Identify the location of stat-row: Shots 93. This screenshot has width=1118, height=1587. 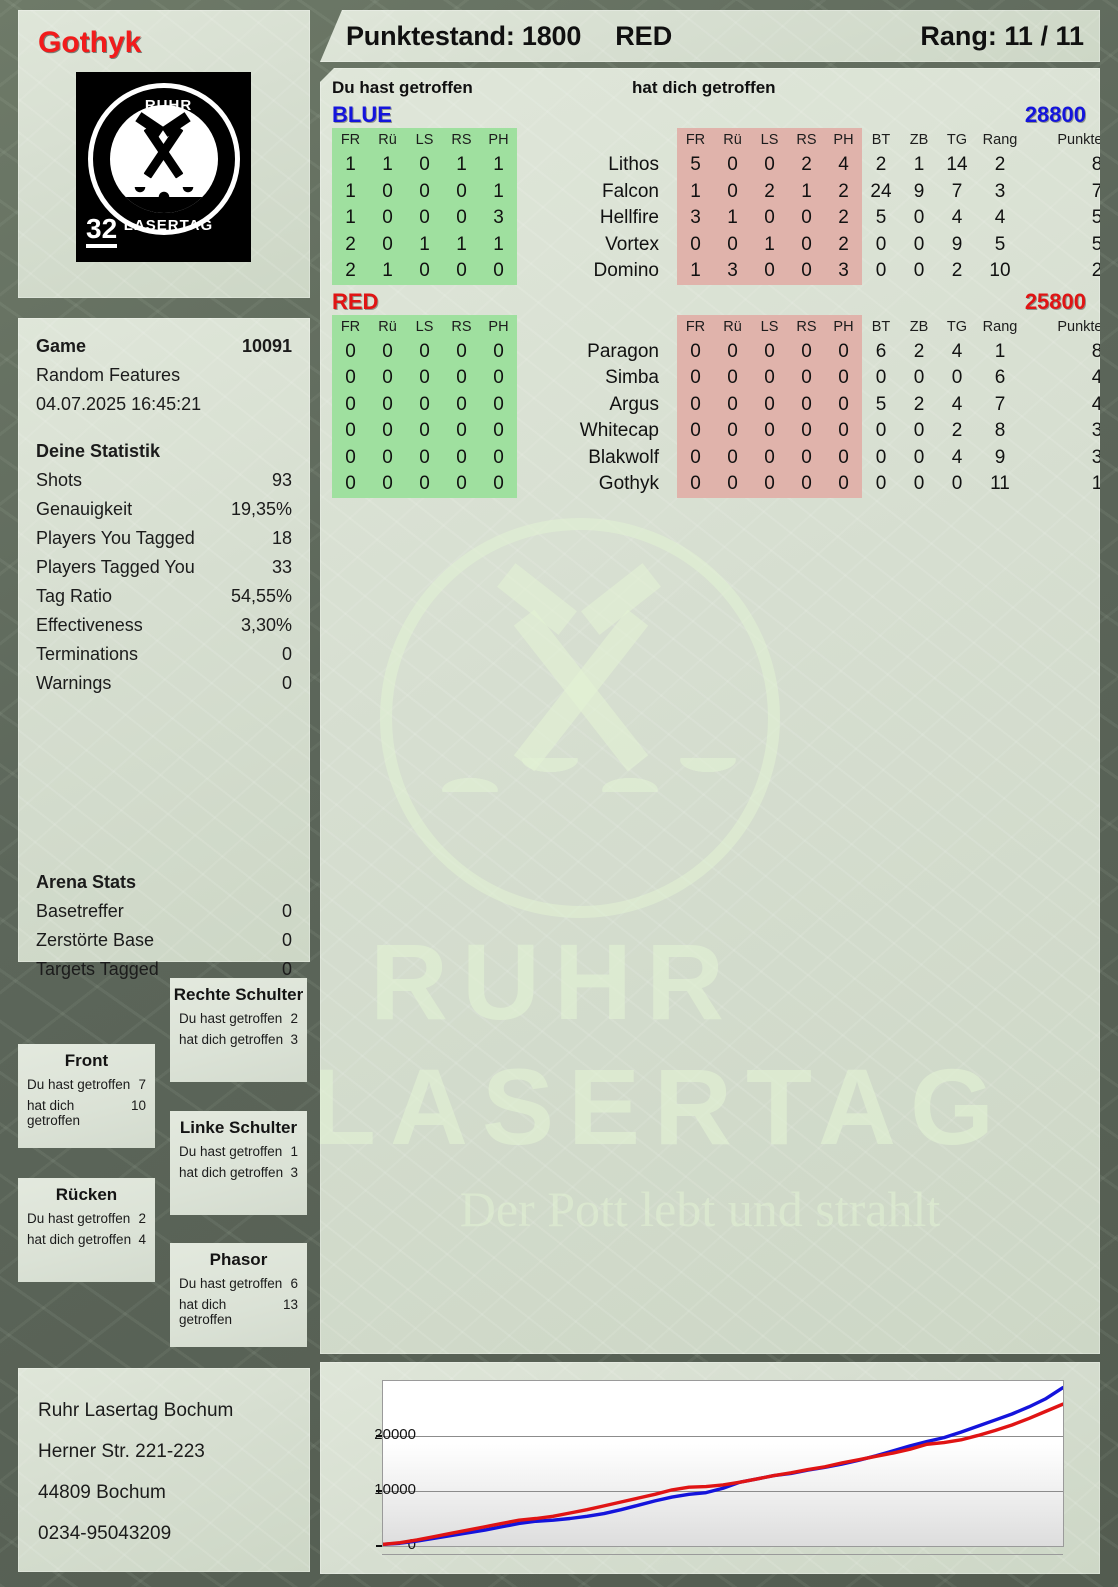
(164, 480).